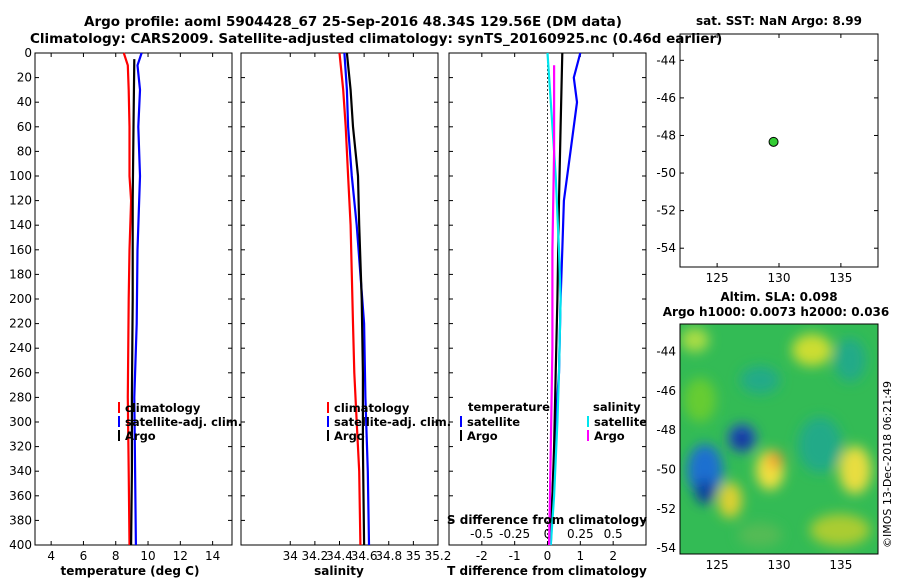 Image resolution: width=900 pixels, height=580 pixels. What do you see at coordinates (20, 176) in the screenshot?
I see `y-tick-label: 100` at bounding box center [20, 176].